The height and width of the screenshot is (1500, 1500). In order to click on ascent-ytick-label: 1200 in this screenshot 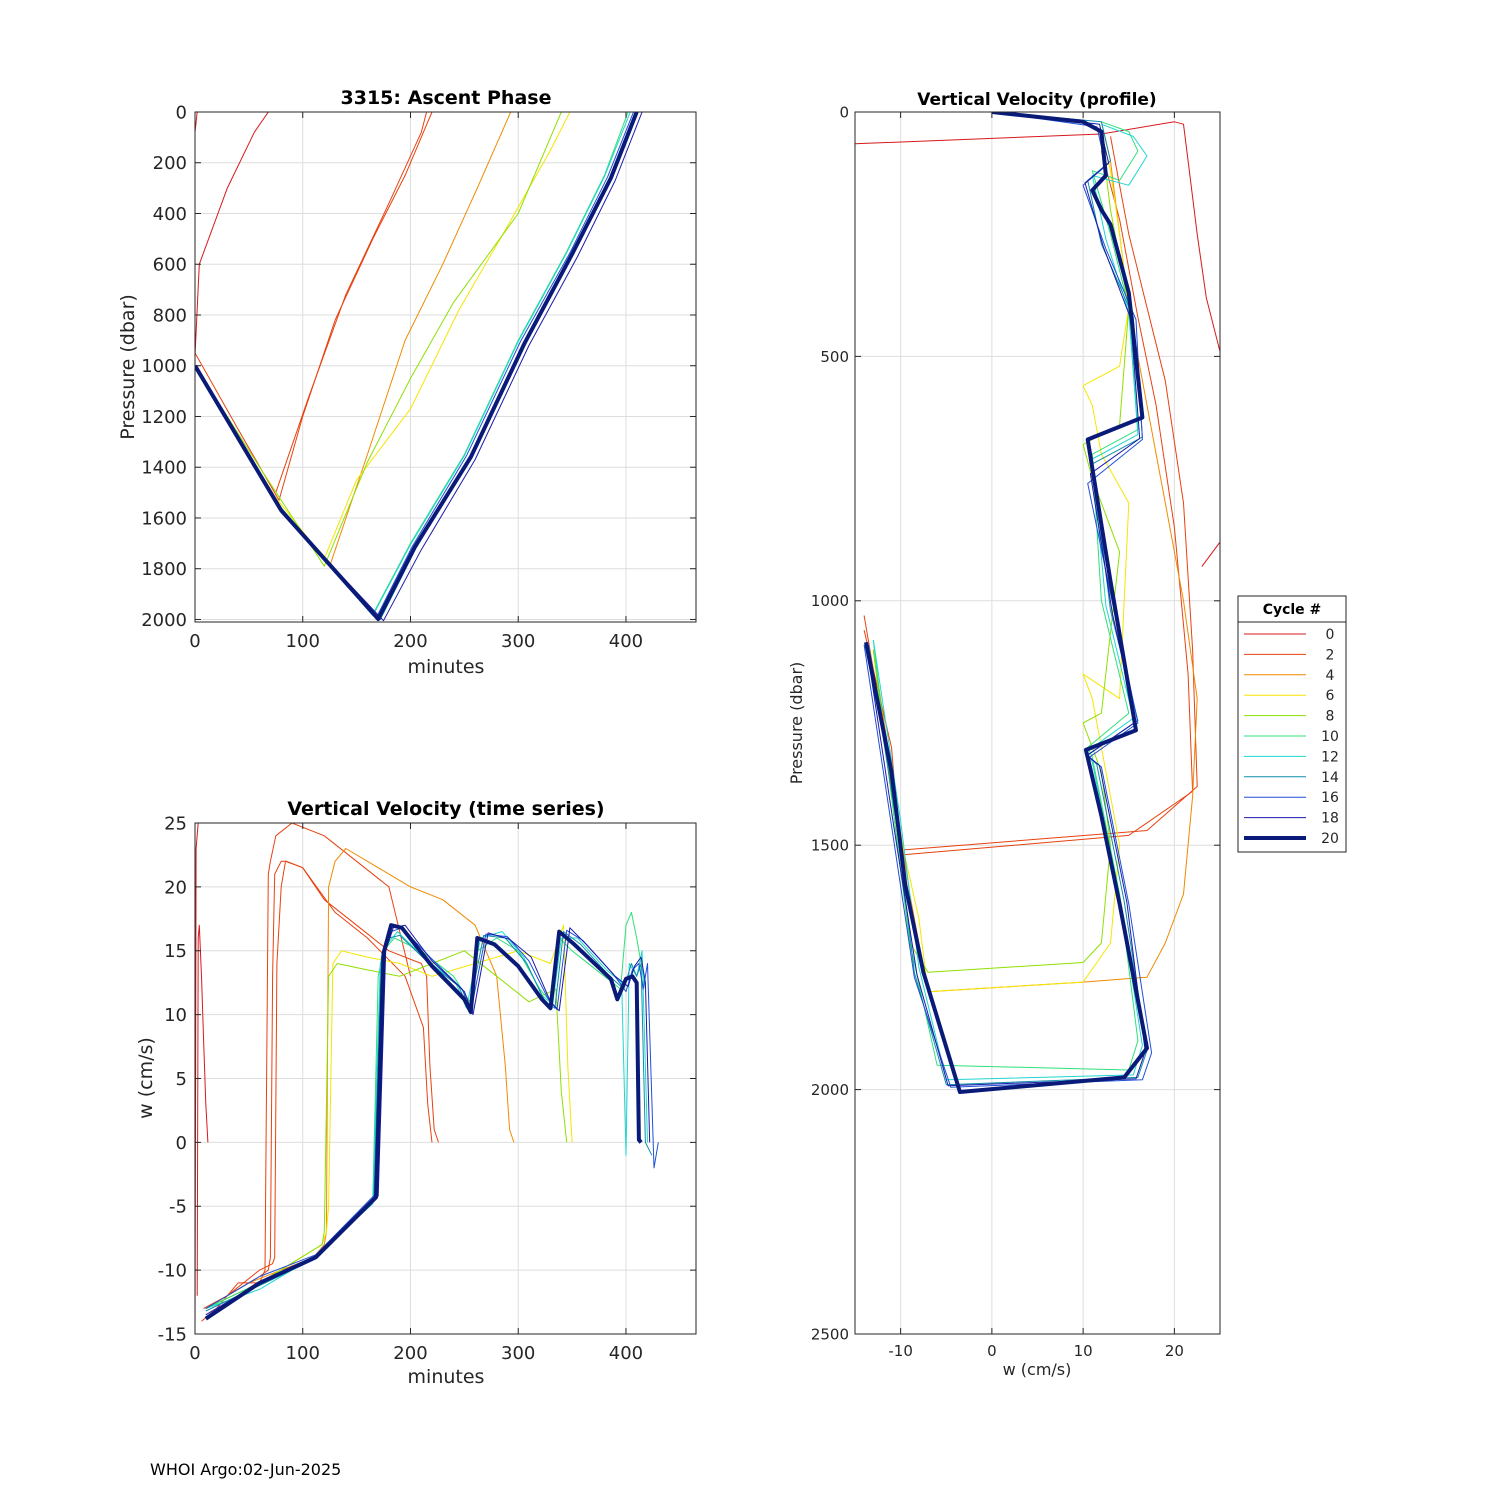, I will do `click(164, 417)`.